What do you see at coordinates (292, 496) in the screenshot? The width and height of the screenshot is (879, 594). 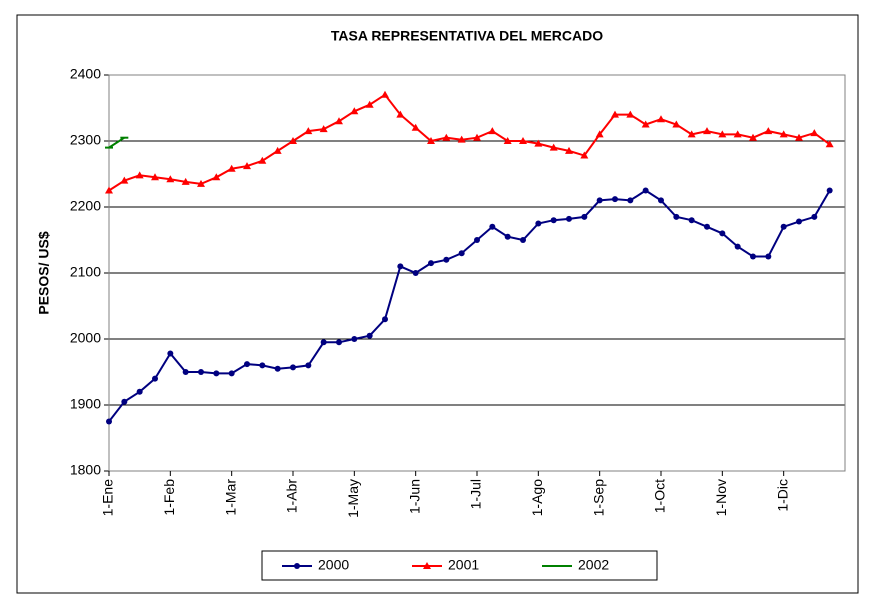 I see `x-tick-label: 1-Abr` at bounding box center [292, 496].